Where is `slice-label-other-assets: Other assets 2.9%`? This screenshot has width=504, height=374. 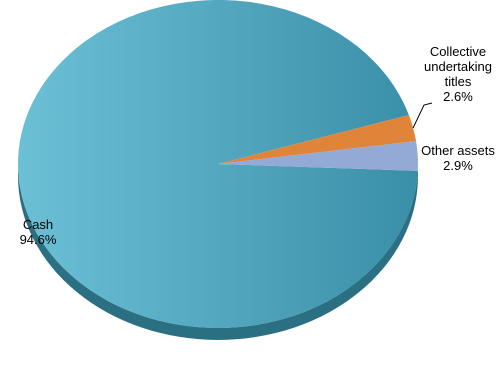 slice-label-other-assets: Other assets 2.9% is located at coordinates (458, 158).